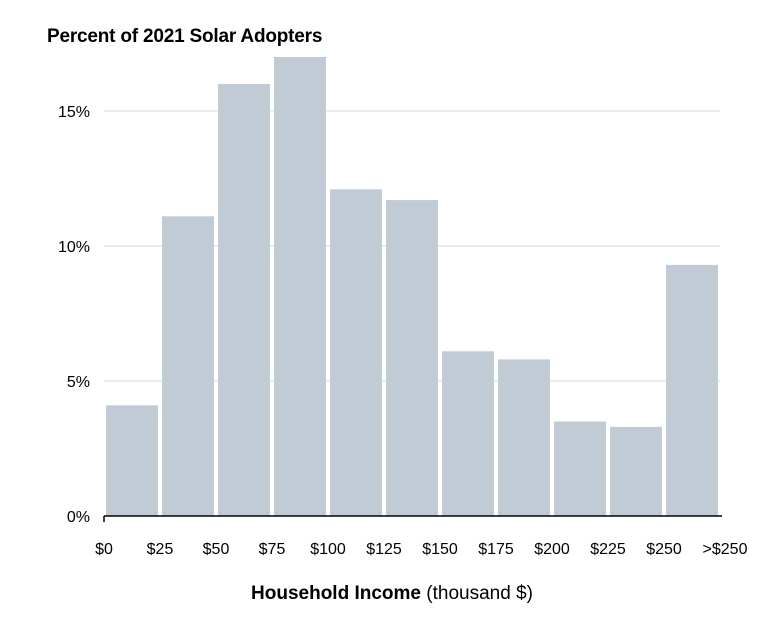  What do you see at coordinates (216, 549) in the screenshot?
I see `x-tick-label: $50` at bounding box center [216, 549].